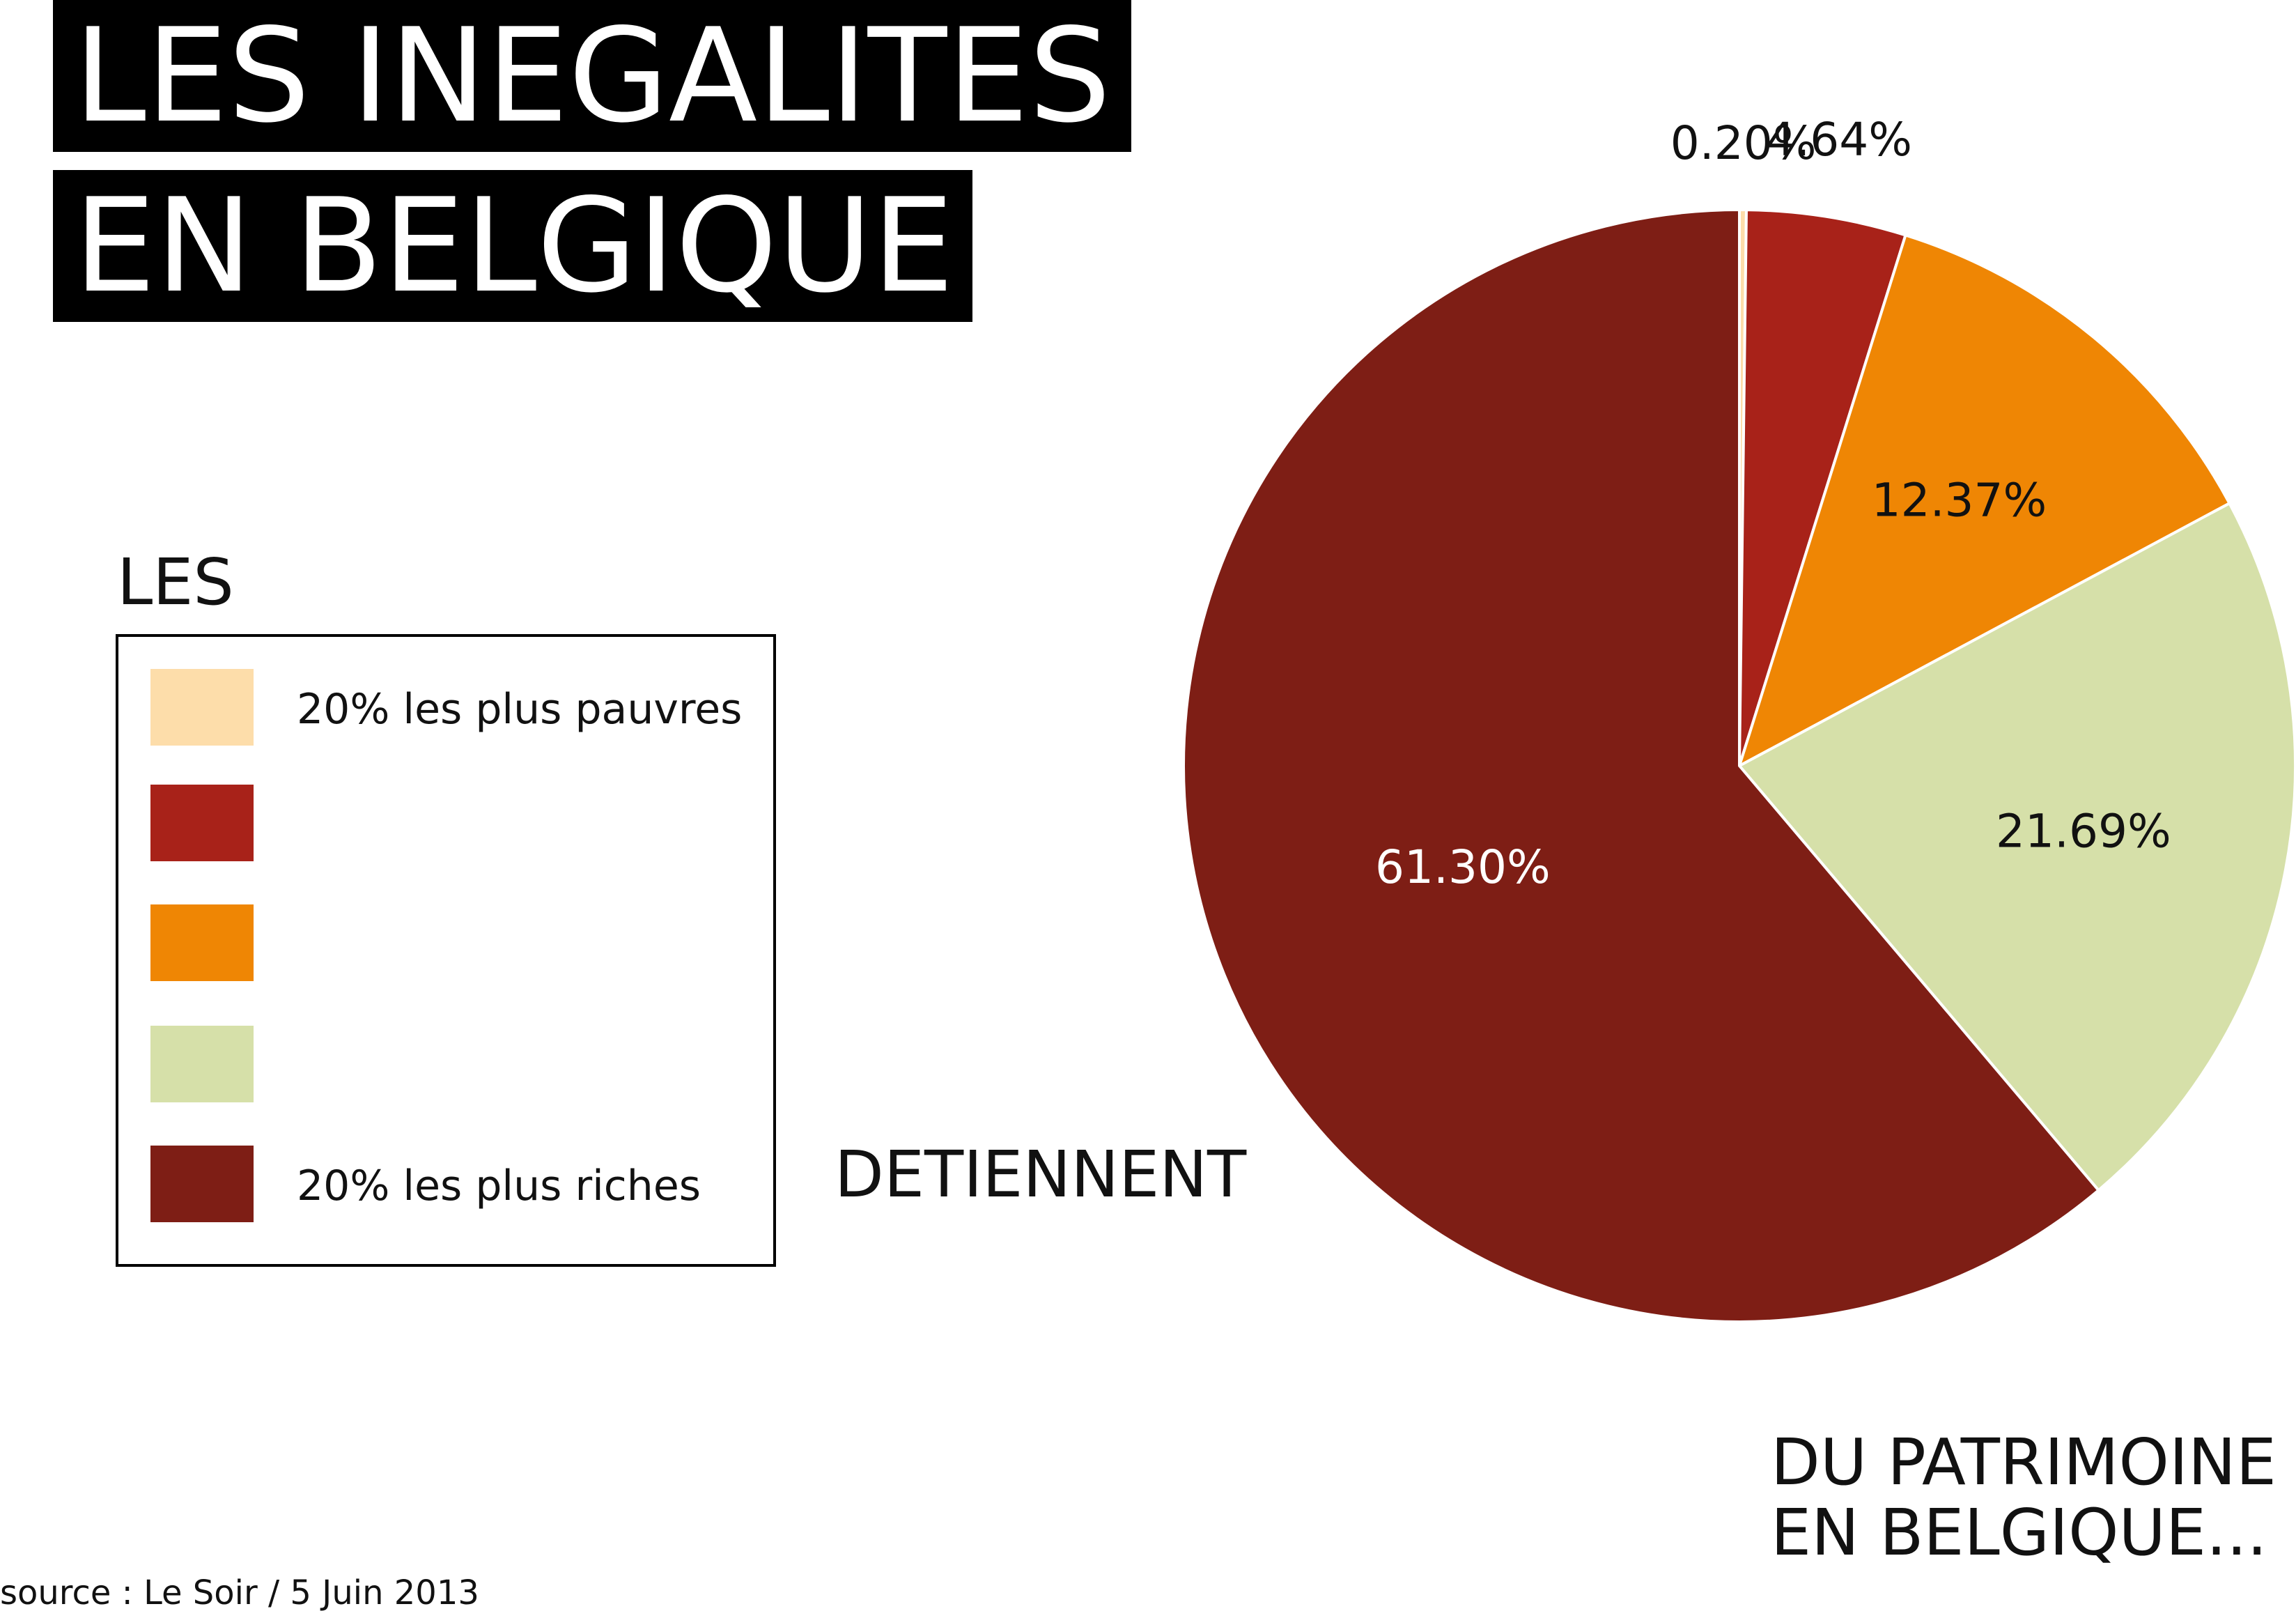  What do you see at coordinates (202, 1184) in the screenshot?
I see `legend-swatch-richest` at bounding box center [202, 1184].